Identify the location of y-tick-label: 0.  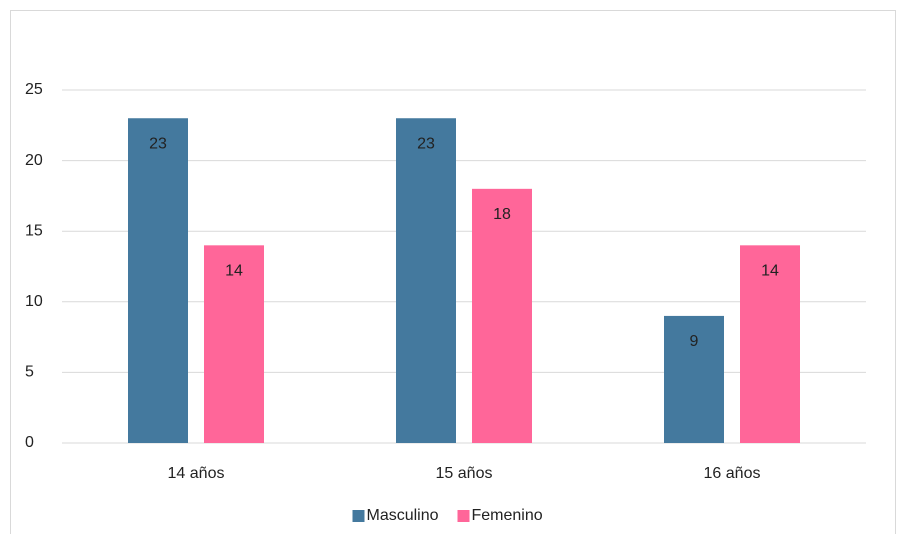
(29, 442).